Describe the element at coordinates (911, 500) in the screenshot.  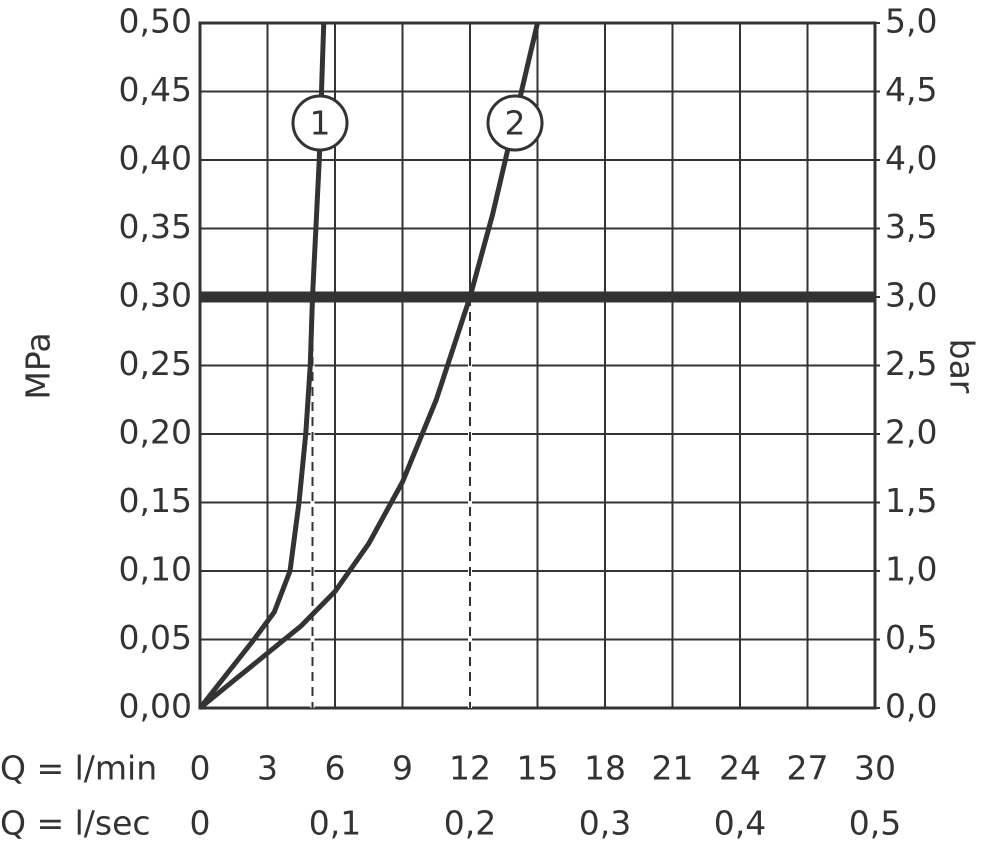
I see `y2-tick-label: 1,5` at that location.